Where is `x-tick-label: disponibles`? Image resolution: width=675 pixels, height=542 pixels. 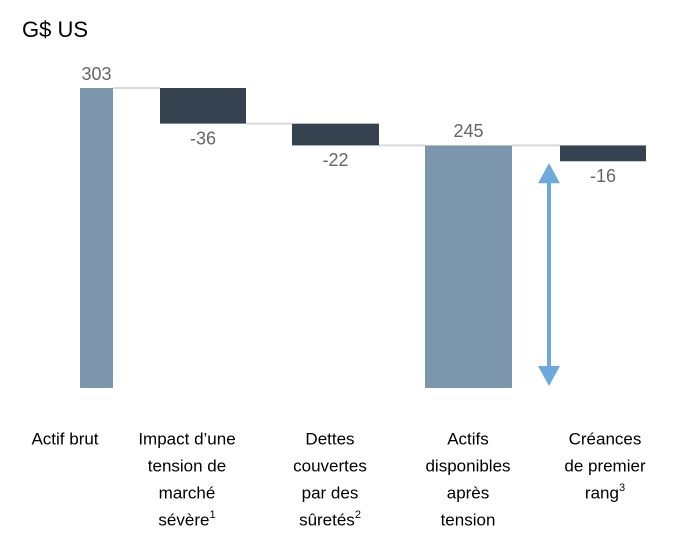 x-tick-label: disponibles is located at coordinates (467, 465).